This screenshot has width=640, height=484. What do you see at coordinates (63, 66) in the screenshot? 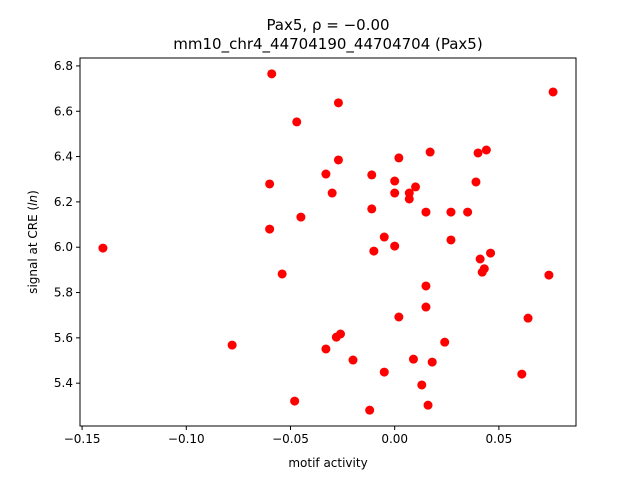
I see `y-tick-label: 6.8` at bounding box center [63, 66].